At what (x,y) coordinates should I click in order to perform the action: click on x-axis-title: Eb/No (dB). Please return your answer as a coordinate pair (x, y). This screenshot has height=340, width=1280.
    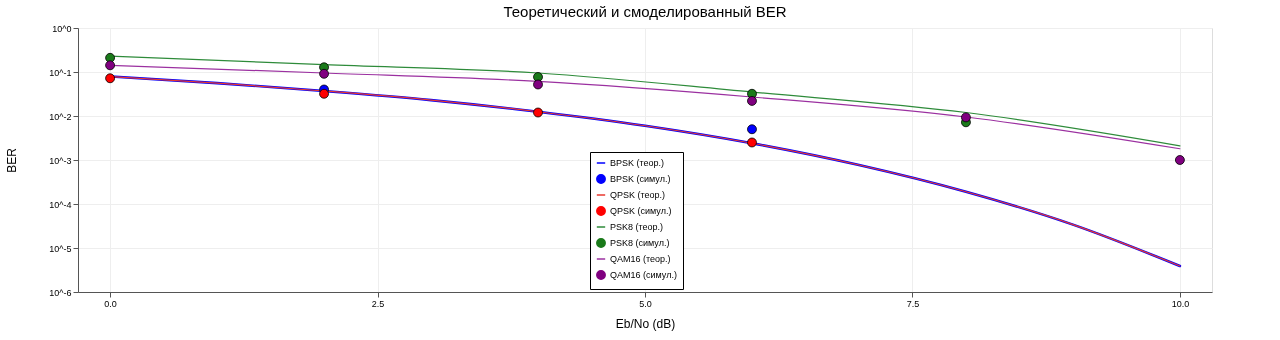
    Looking at the image, I should click on (645, 323).